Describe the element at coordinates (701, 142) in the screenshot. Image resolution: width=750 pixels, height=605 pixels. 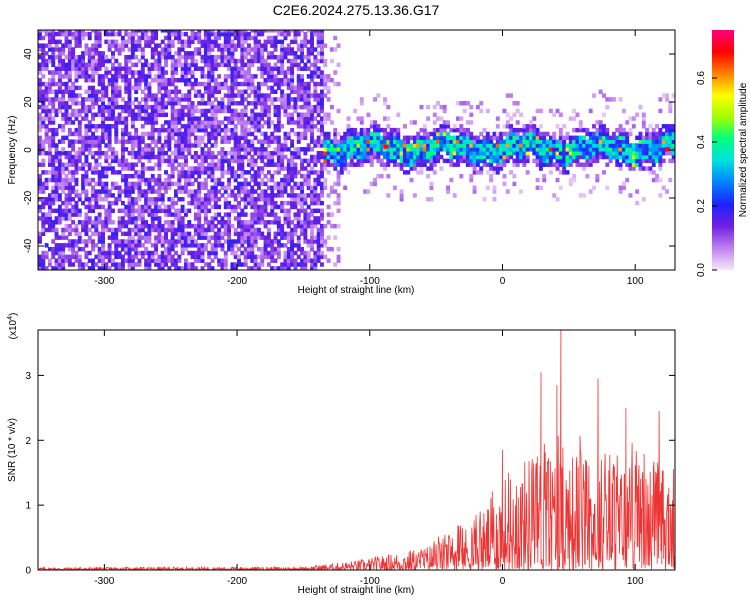
I see `colorbar-tick-label: 0.4` at that location.